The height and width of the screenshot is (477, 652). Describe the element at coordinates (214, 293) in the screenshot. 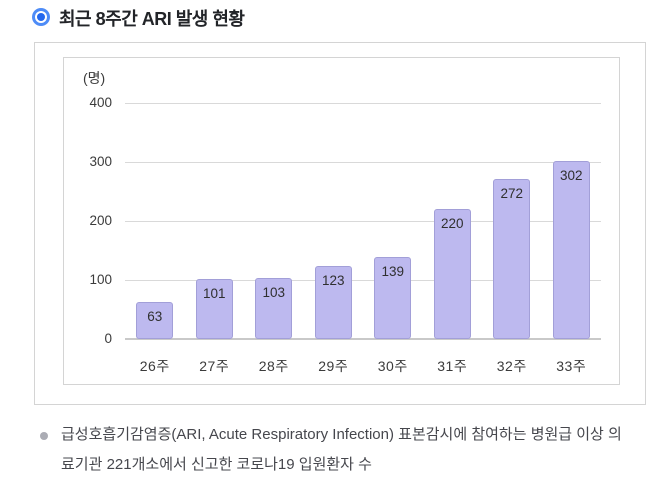

I see `bar-value-label: 101` at that location.